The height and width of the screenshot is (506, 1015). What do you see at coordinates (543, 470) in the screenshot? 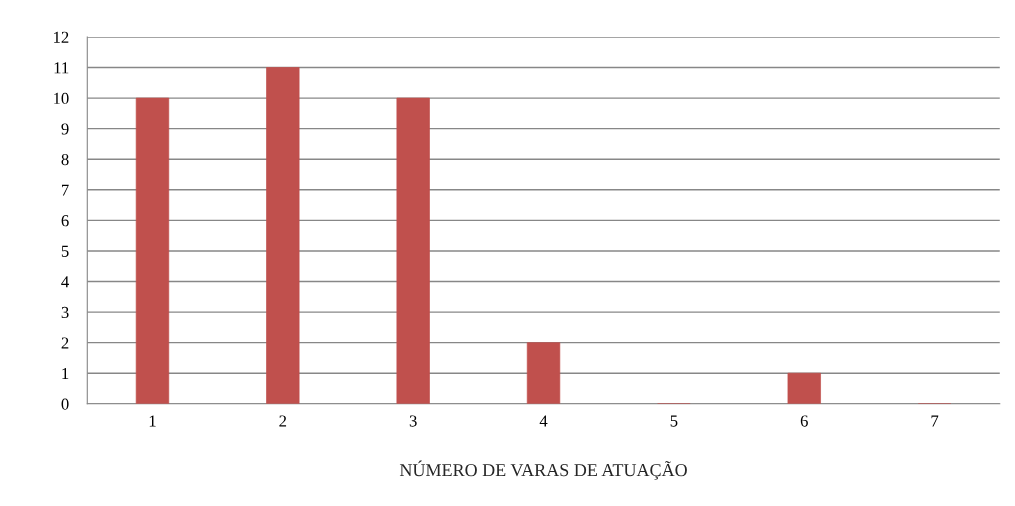
I see `x-axis-title: NÚMERO DE VARAS DE ATUAÇÃO` at bounding box center [543, 470].